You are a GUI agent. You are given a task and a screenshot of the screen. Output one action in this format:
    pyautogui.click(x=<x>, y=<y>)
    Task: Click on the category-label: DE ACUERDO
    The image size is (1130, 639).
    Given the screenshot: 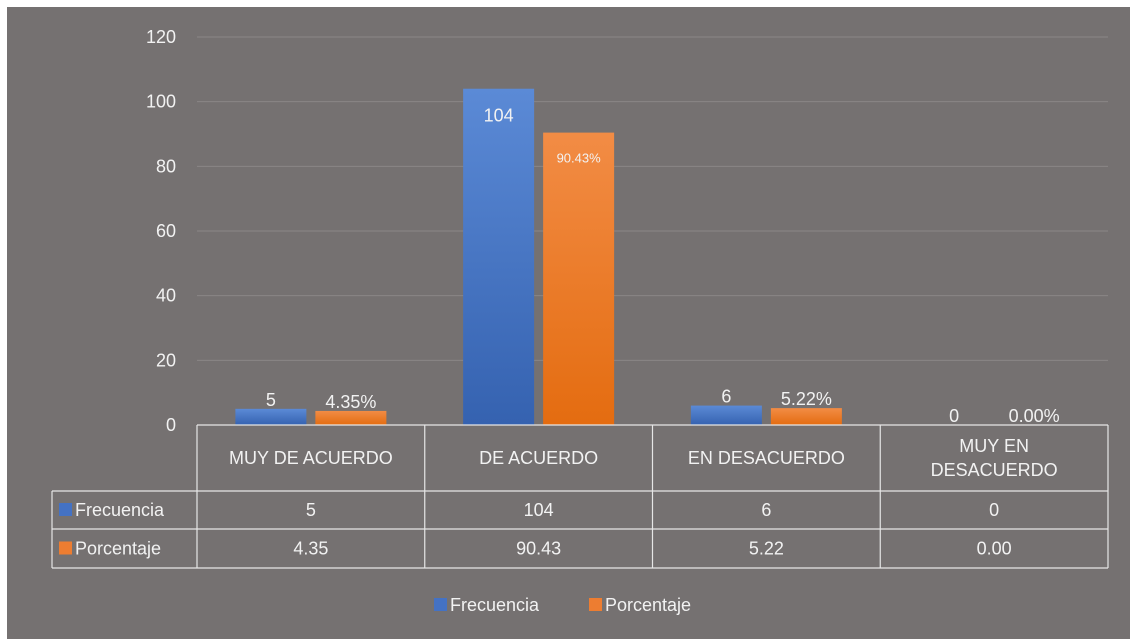 What is the action you would take?
    pyautogui.click(x=538, y=458)
    